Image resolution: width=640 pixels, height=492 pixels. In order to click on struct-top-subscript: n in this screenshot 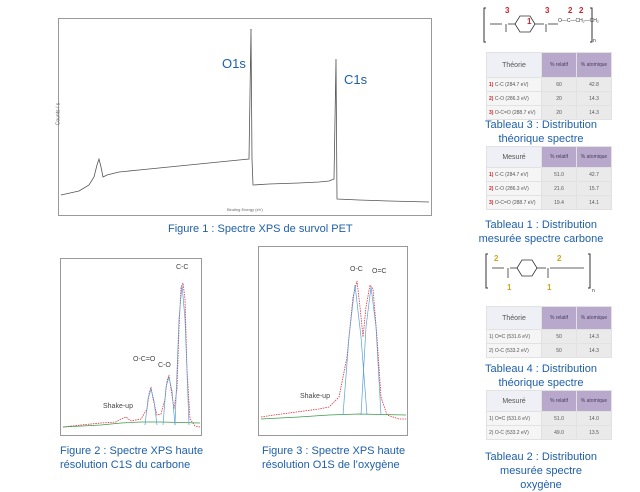, I will do `click(594, 41)`.